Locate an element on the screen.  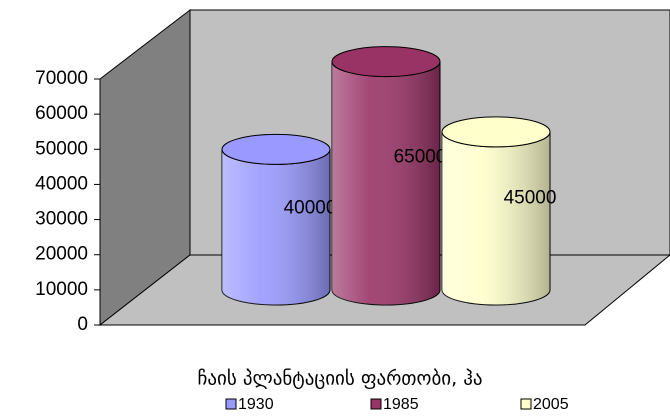
y-tick-label: 10000 is located at coordinates (61, 289).